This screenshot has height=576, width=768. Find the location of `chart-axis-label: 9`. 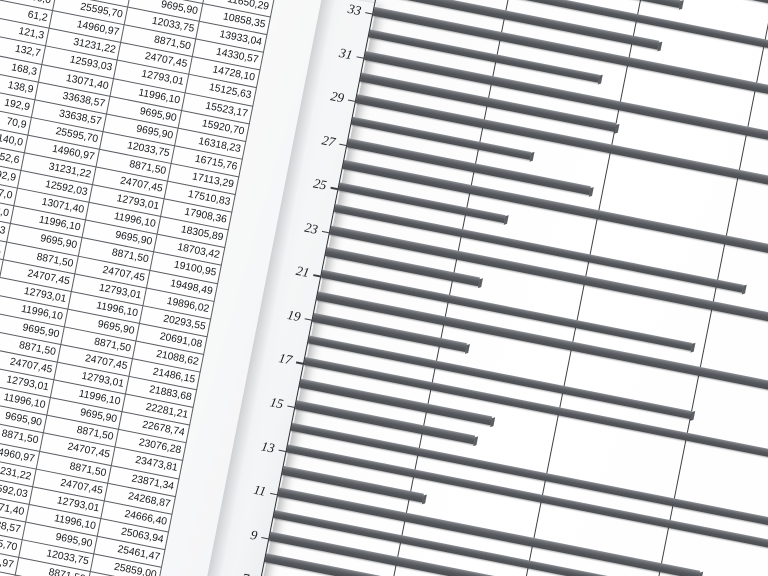

chart-axis-label: 9 is located at coordinates (254, 534).